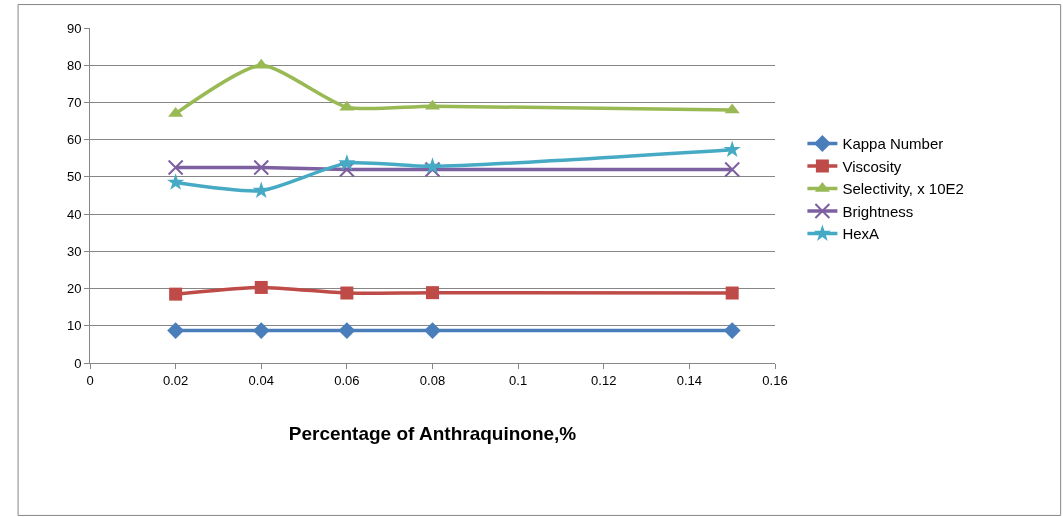 The image size is (1063, 517). Describe the element at coordinates (74, 214) in the screenshot. I see `y-tick-label: 40` at that location.